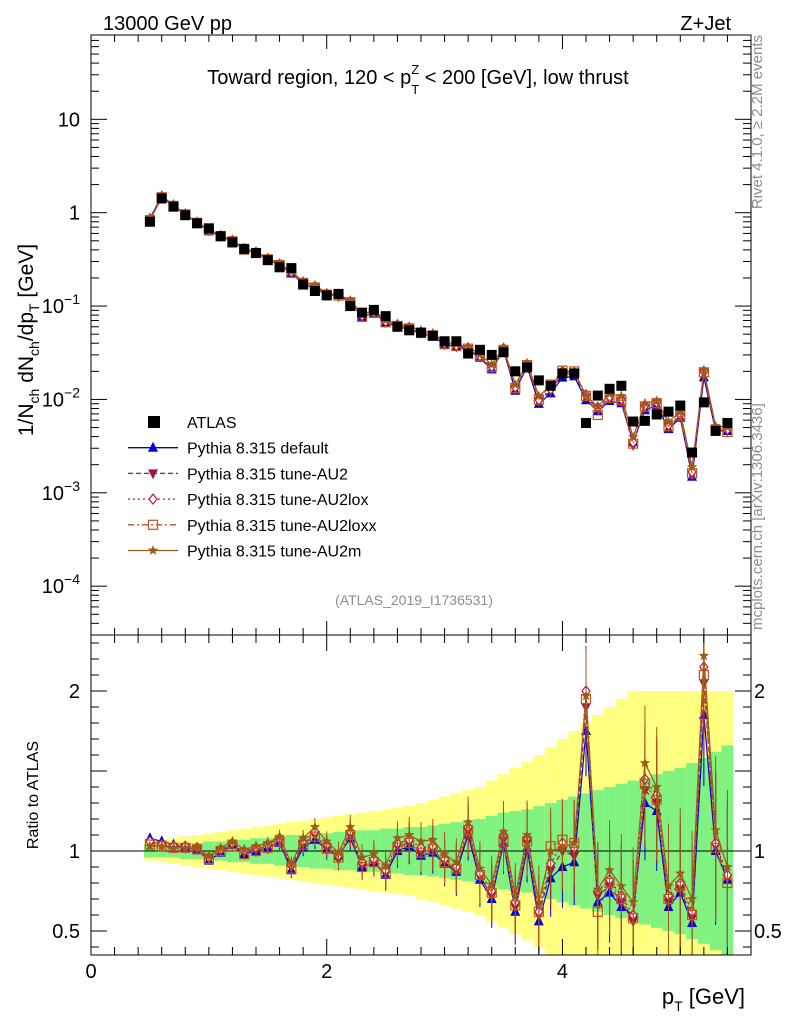 The width and height of the screenshot is (786, 1024). What do you see at coordinates (705, 24) in the screenshot?
I see `header-right: Z+Jet` at bounding box center [705, 24].